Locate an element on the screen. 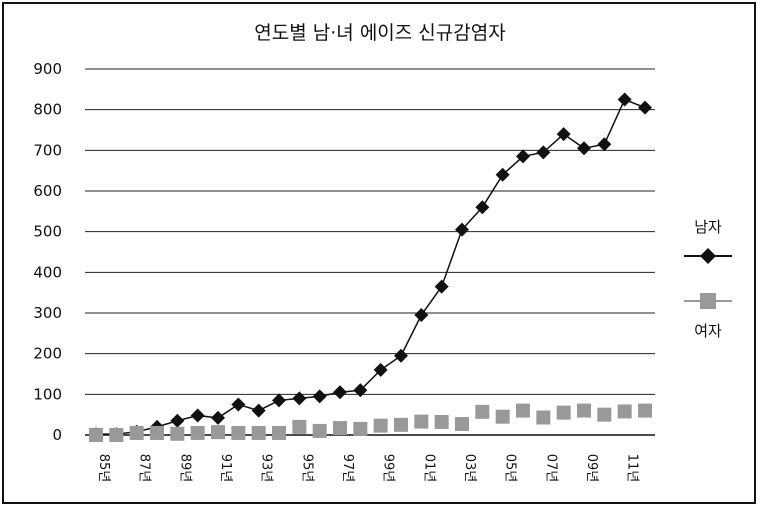 Image resolution: width=760 pixels, height=508 pixels. point-여자-03 is located at coordinates (462, 424).